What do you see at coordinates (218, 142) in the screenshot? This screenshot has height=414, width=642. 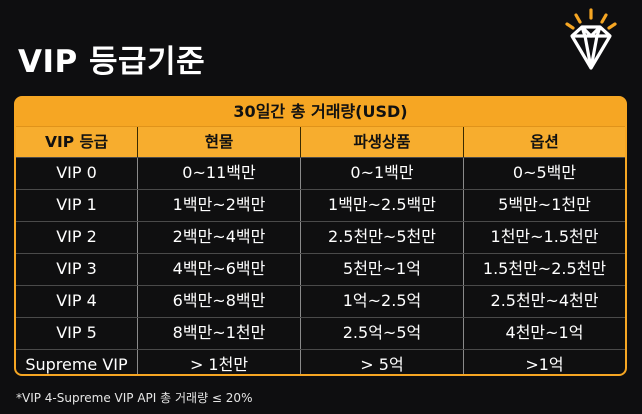 I see `header-cell-spot: 현물` at bounding box center [218, 142].